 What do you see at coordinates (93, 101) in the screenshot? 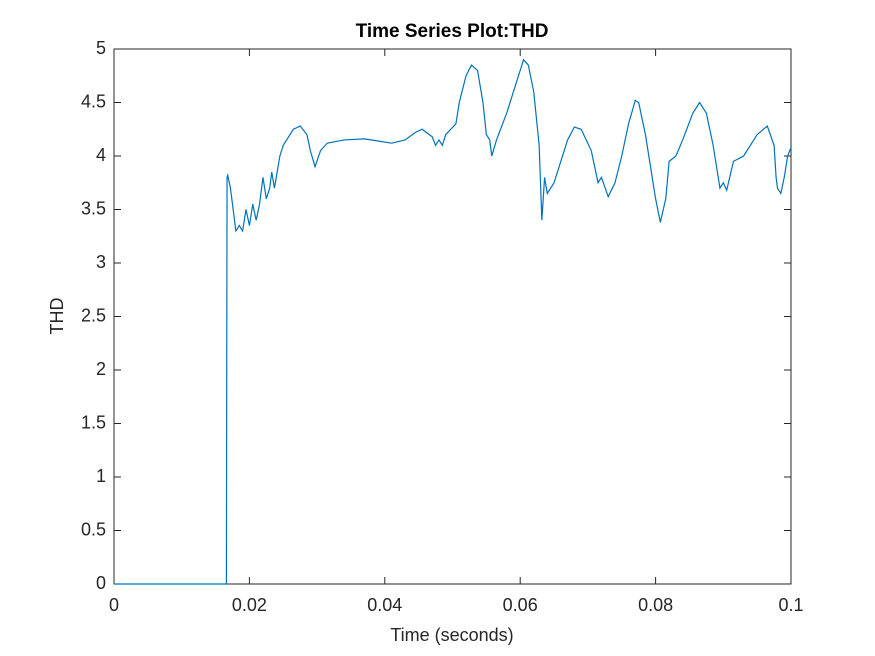
I see `y-tick-label: 4.5` at bounding box center [93, 101].